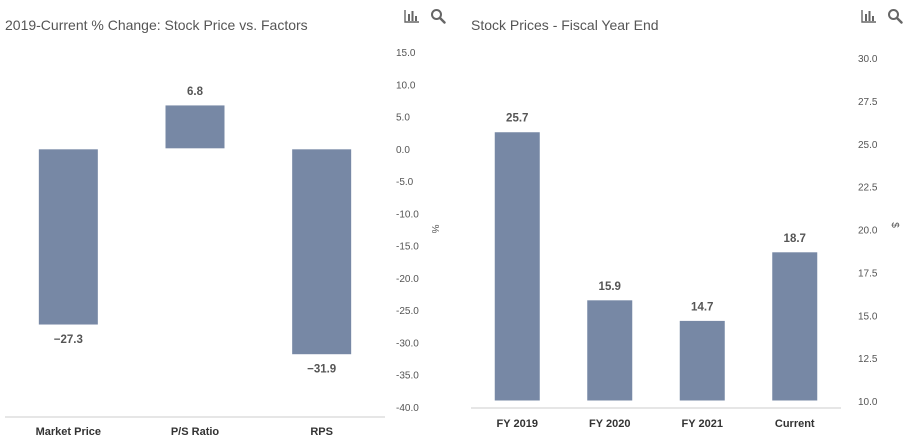  I want to click on y-tick-label: 5.0, so click(403, 118).